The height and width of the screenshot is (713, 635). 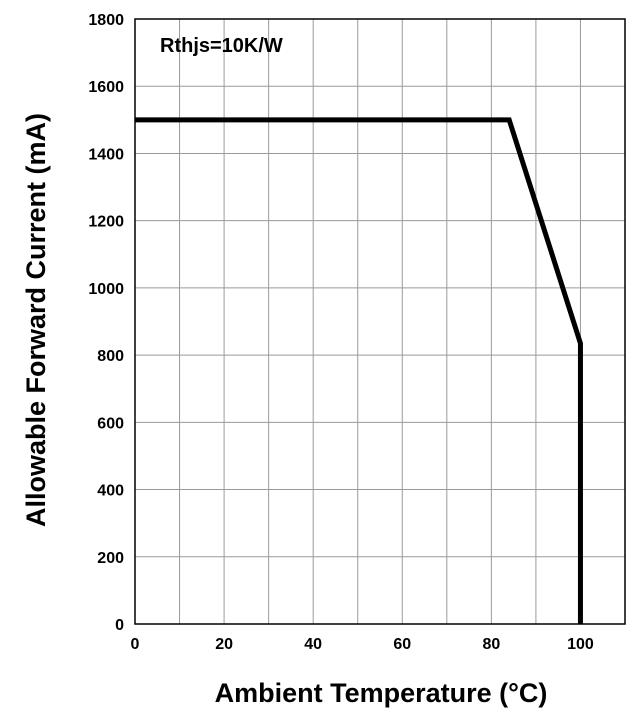 I want to click on y-axis-title: Allowable Forward Current (mA), so click(x=36, y=320).